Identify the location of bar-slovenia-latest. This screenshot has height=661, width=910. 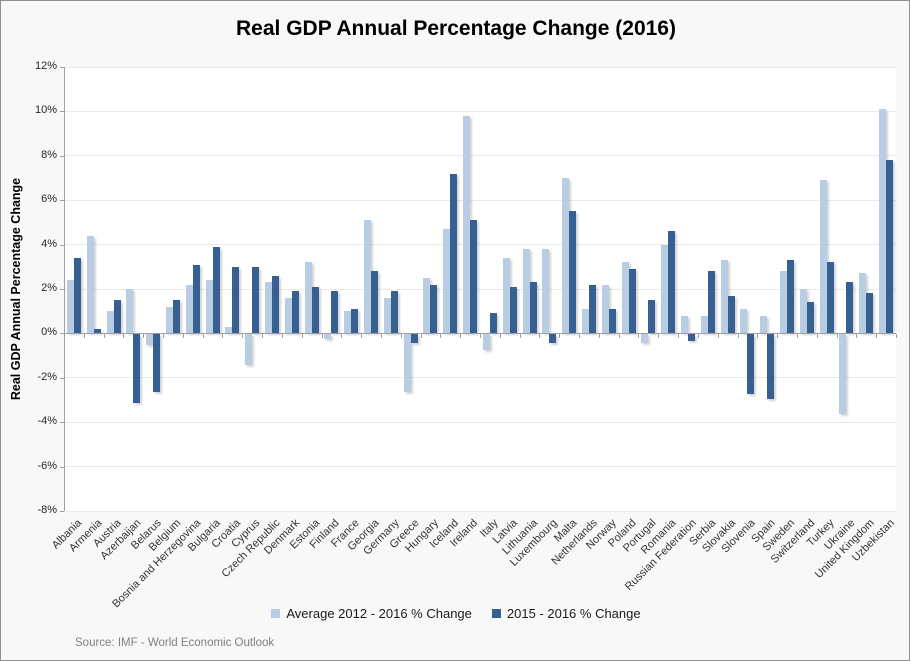
(751, 364).